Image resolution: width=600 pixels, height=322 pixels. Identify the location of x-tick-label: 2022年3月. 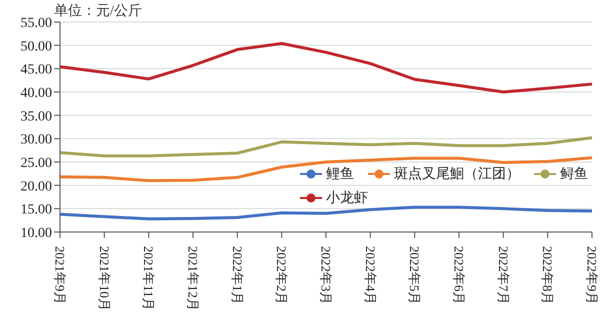
(326, 275).